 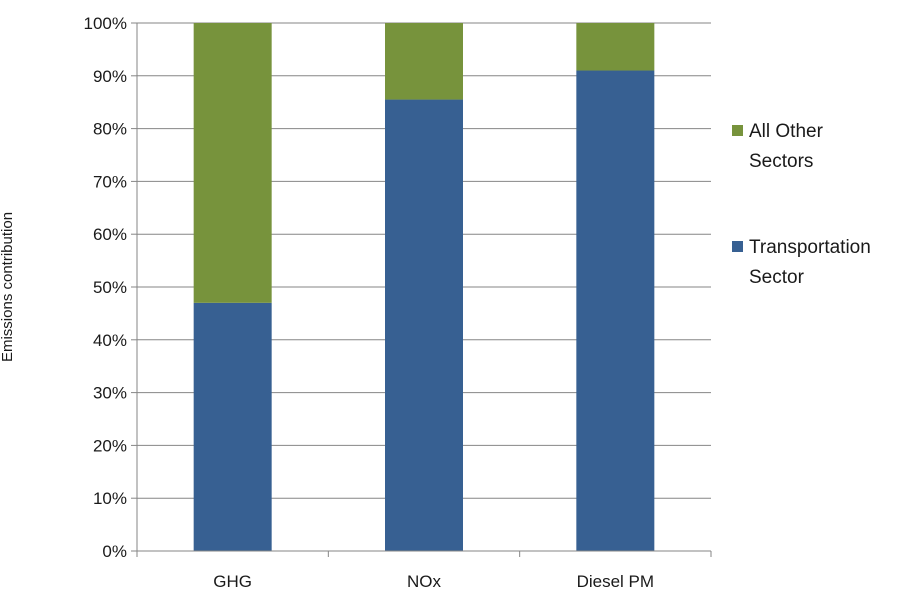 What do you see at coordinates (110, 234) in the screenshot?
I see `y-tick-label: 60%` at bounding box center [110, 234].